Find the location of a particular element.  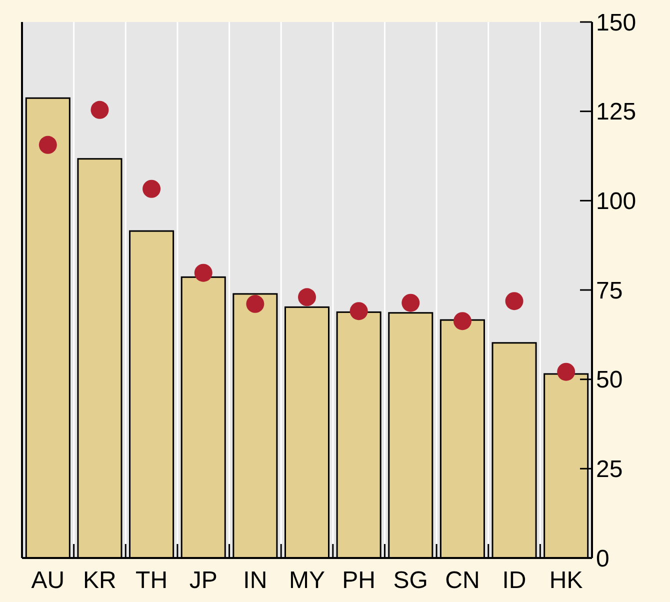

x-tick-label: TH is located at coordinates (152, 580).